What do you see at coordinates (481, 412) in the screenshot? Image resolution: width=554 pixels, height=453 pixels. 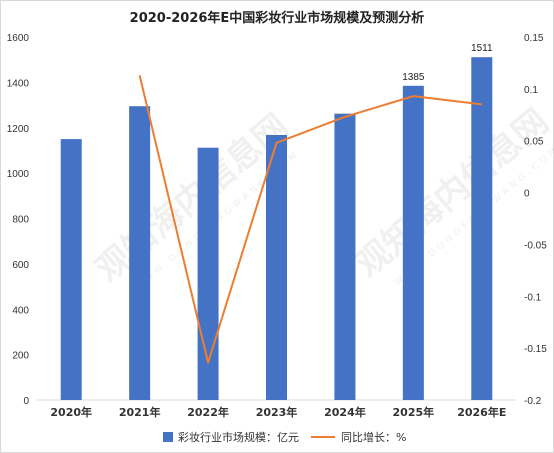 I see `x-tick-label: 2026年E` at bounding box center [481, 412].